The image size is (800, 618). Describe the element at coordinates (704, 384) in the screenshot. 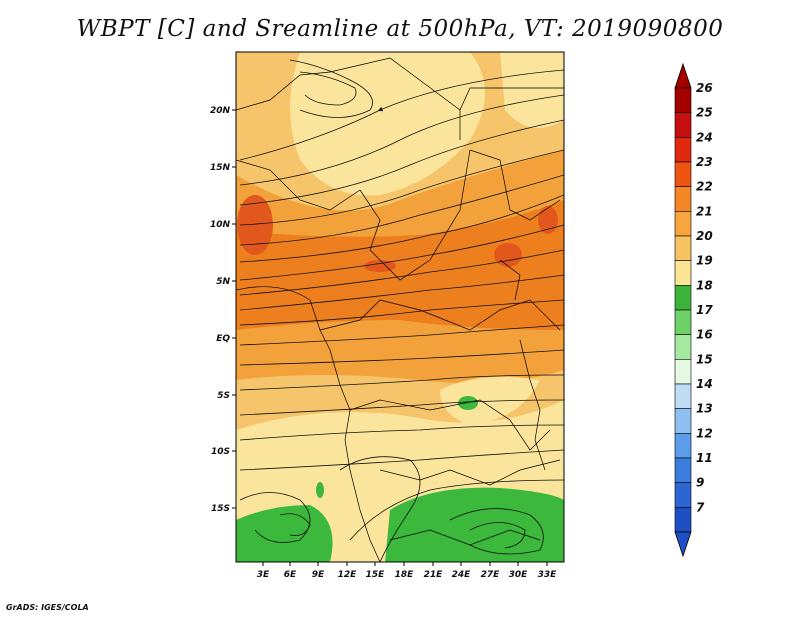

I see `colorbar-label: 14` at that location.